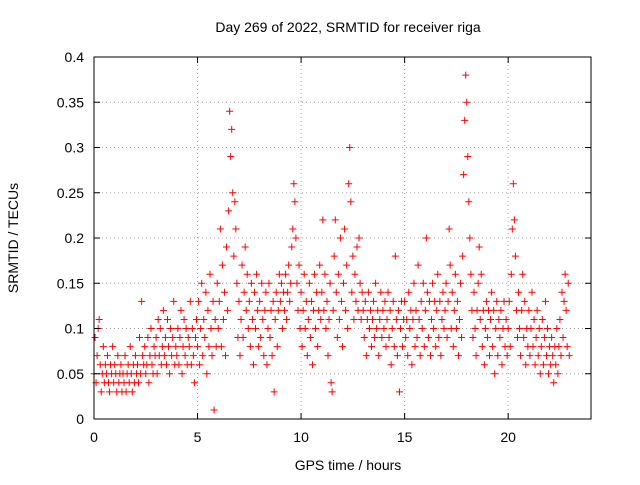 The image size is (640, 485). I want to click on x-axis-label: GPS time / hours, so click(348, 465).